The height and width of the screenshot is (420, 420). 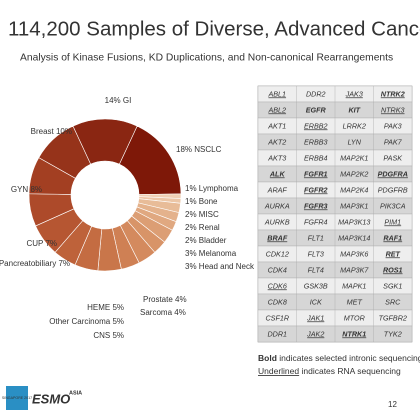 I want to click on table-cell: MAP3K6, so click(x=354, y=253).